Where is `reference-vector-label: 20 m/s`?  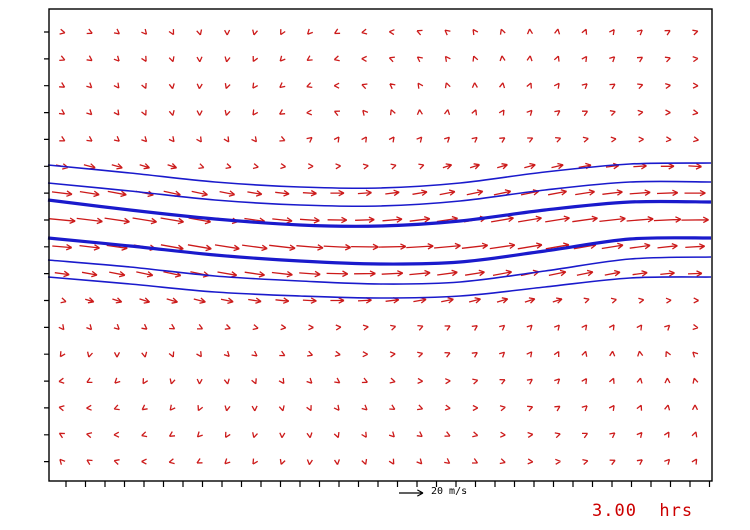 reference-vector-label: 20 m/s is located at coordinates (449, 491).